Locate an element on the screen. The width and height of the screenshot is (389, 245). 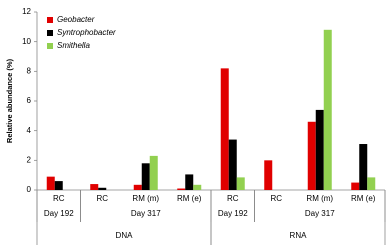
y-tick-label: 6 is located at coordinates (29, 100).